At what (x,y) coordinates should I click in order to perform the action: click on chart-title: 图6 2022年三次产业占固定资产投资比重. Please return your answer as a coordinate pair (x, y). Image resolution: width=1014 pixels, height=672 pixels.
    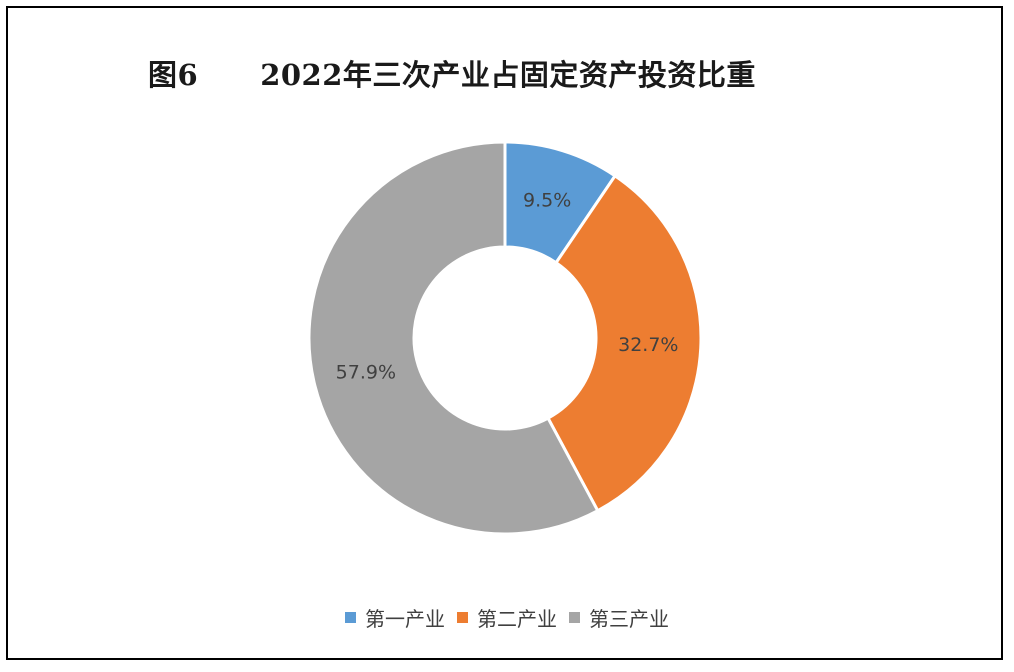
    Looking at the image, I should click on (452, 73).